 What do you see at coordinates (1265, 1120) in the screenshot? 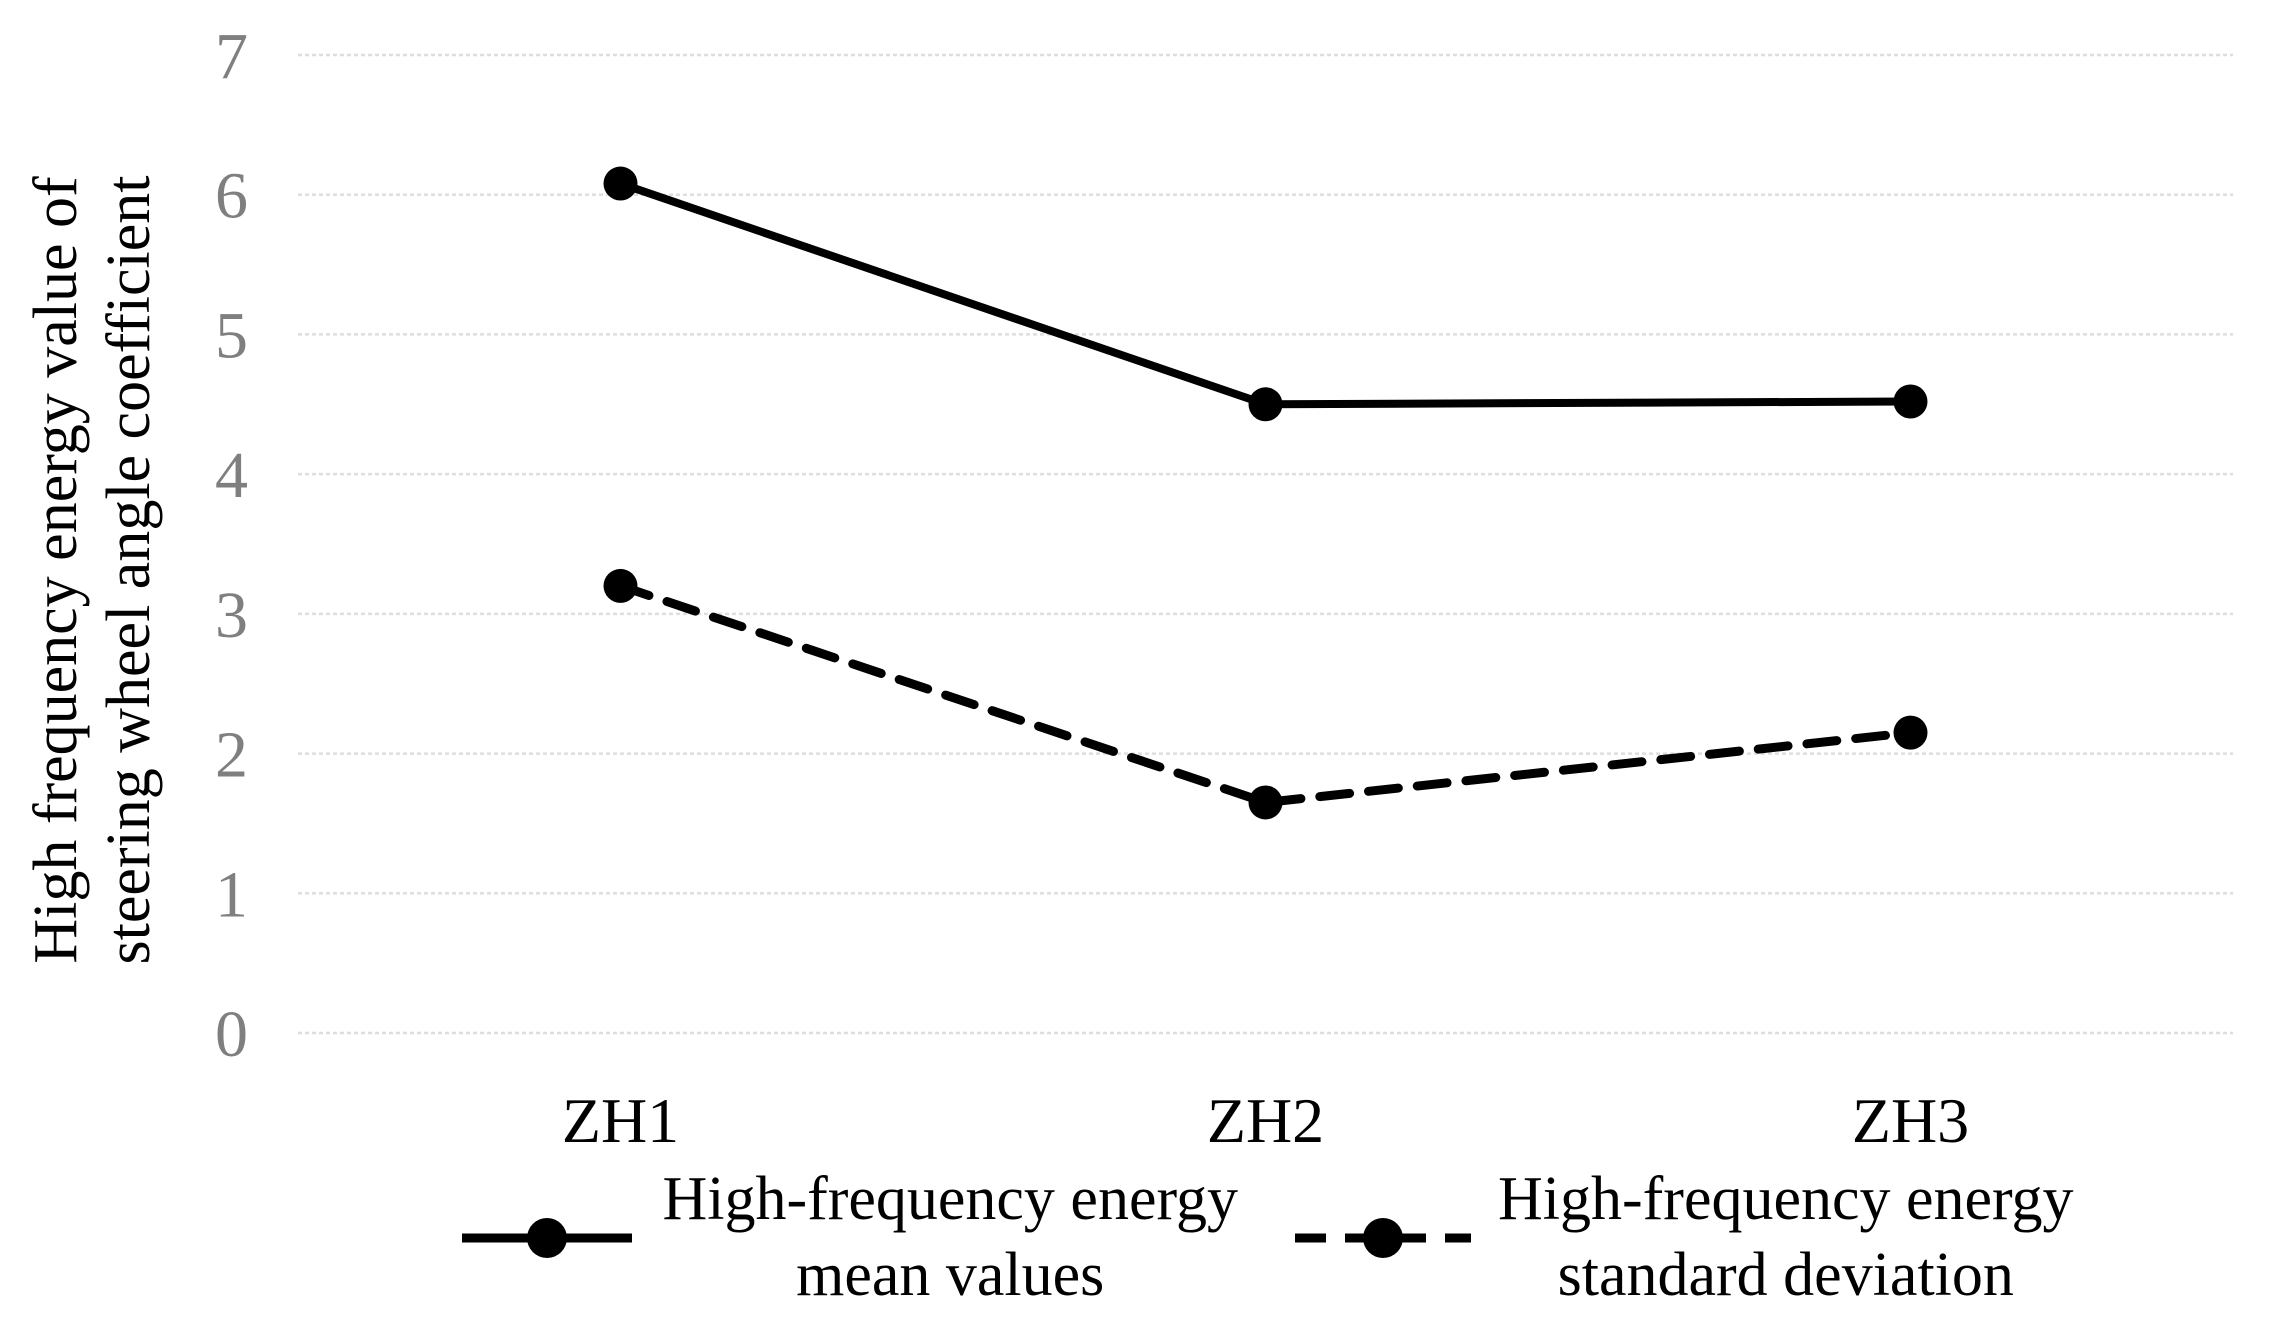
I see `x-tick-label: ZH2` at bounding box center [1265, 1120].